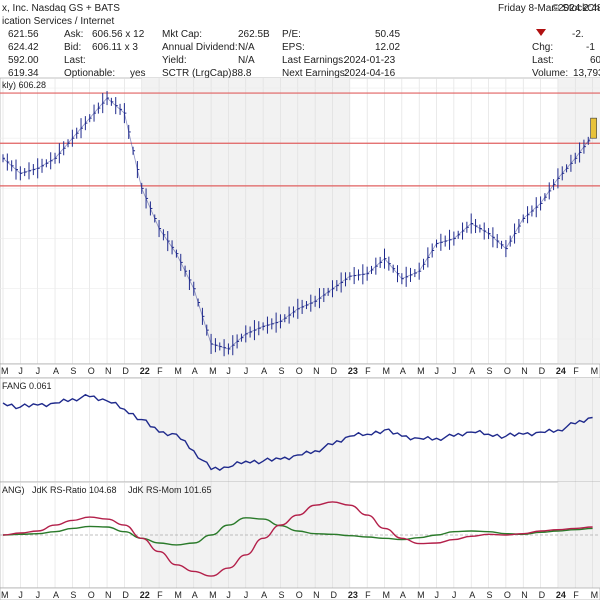 The image size is (600, 600). Describe the element at coordinates (550, 73) in the screenshot. I see `quote-right-label-3: Volume:` at that location.